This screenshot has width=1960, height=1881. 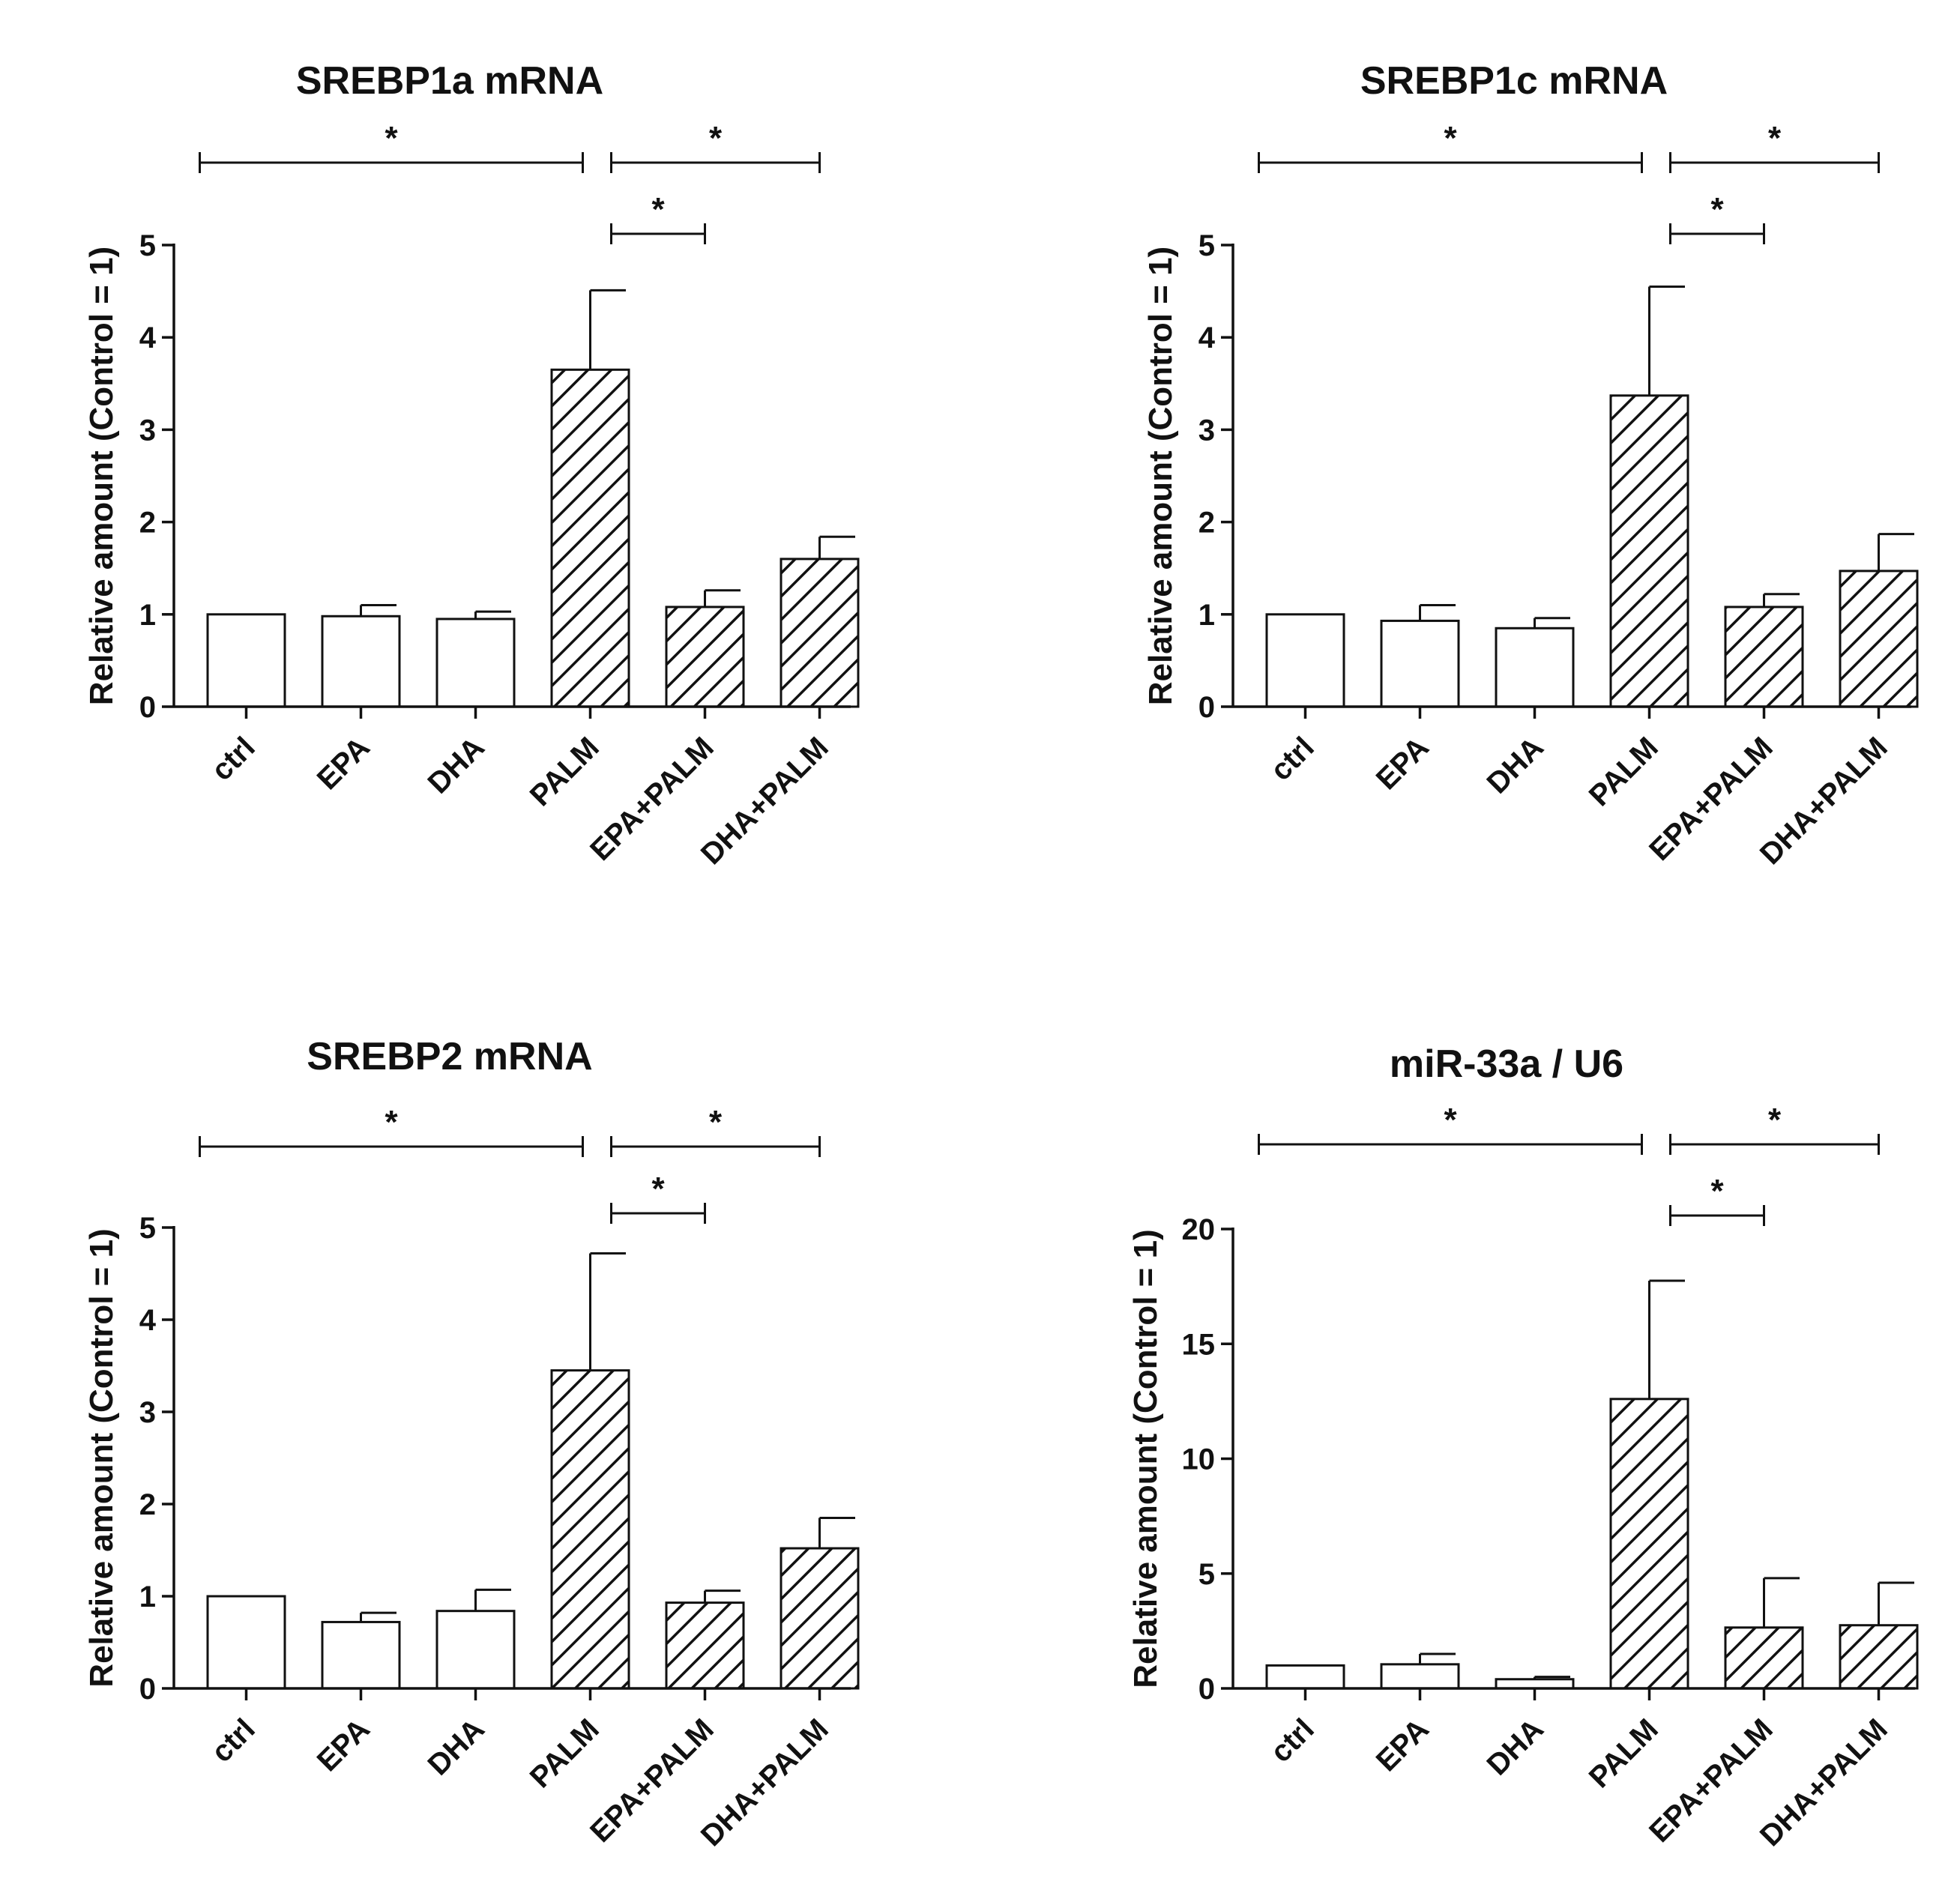 What do you see at coordinates (1199, 1229) in the screenshot?
I see `y-tick-label: 20` at bounding box center [1199, 1229].